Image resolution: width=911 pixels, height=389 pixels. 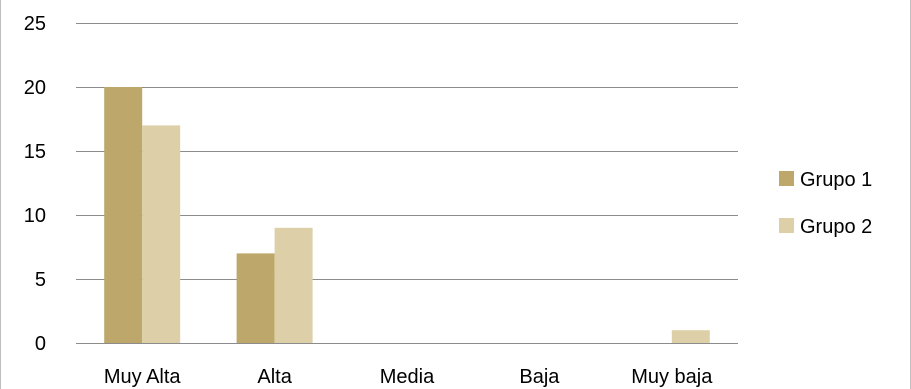 I want to click on x-tick-label: Baja, so click(x=539, y=377).